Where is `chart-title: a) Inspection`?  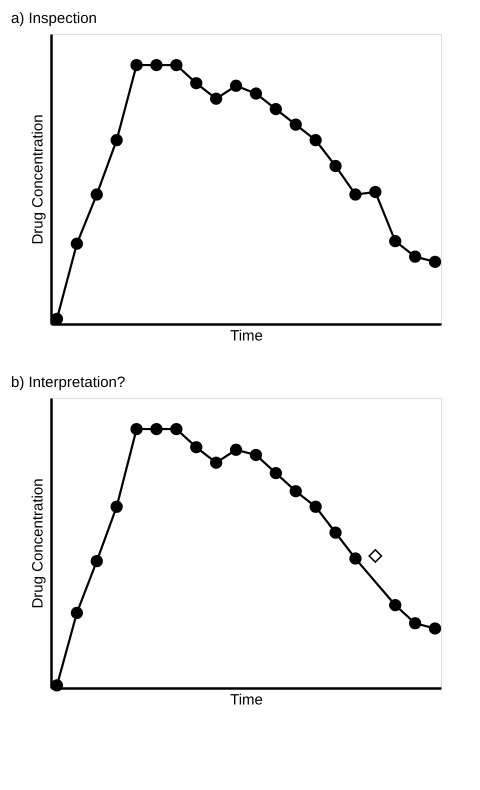
chart-title: a) Inspection is located at coordinates (54, 18).